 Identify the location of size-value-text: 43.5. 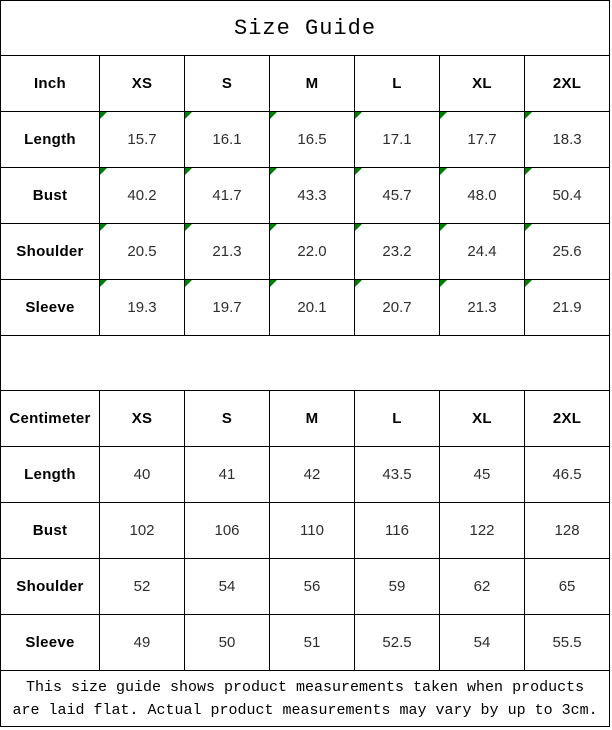
(397, 474).